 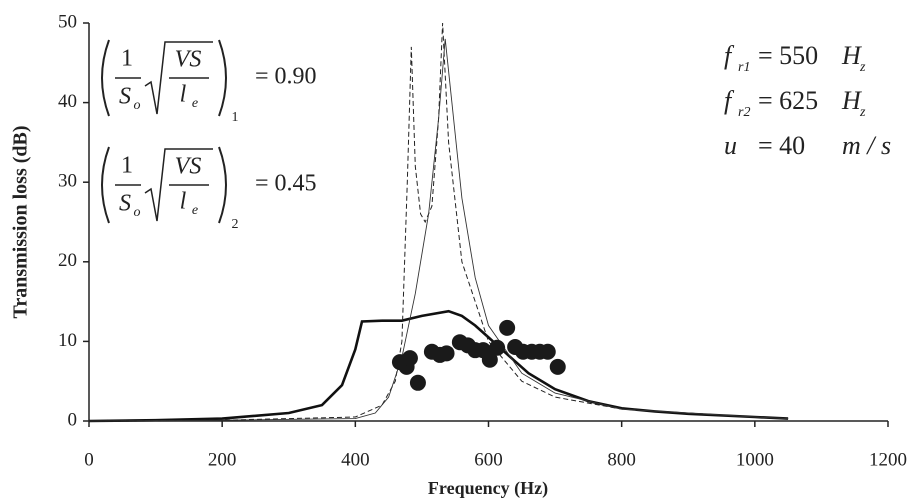 I want to click on x-tick-label: 400, so click(x=355, y=459).